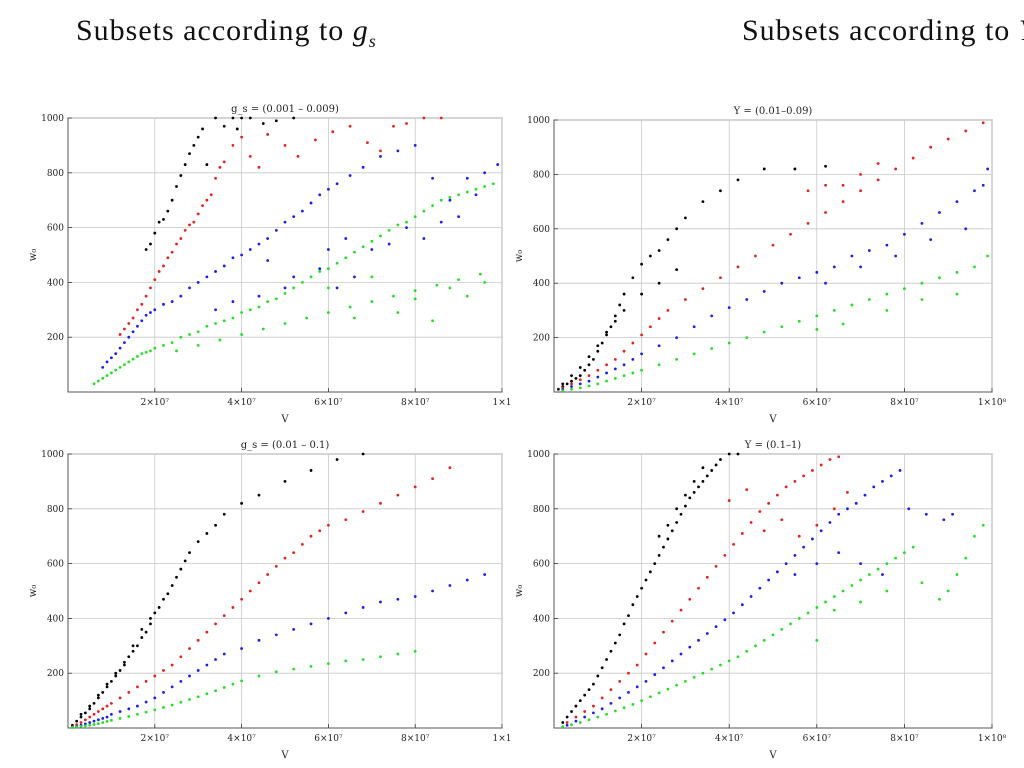 This screenshot has height=768, width=1024. What do you see at coordinates (538, 455) in the screenshot?
I see `y-tick-label: 1000` at bounding box center [538, 455].